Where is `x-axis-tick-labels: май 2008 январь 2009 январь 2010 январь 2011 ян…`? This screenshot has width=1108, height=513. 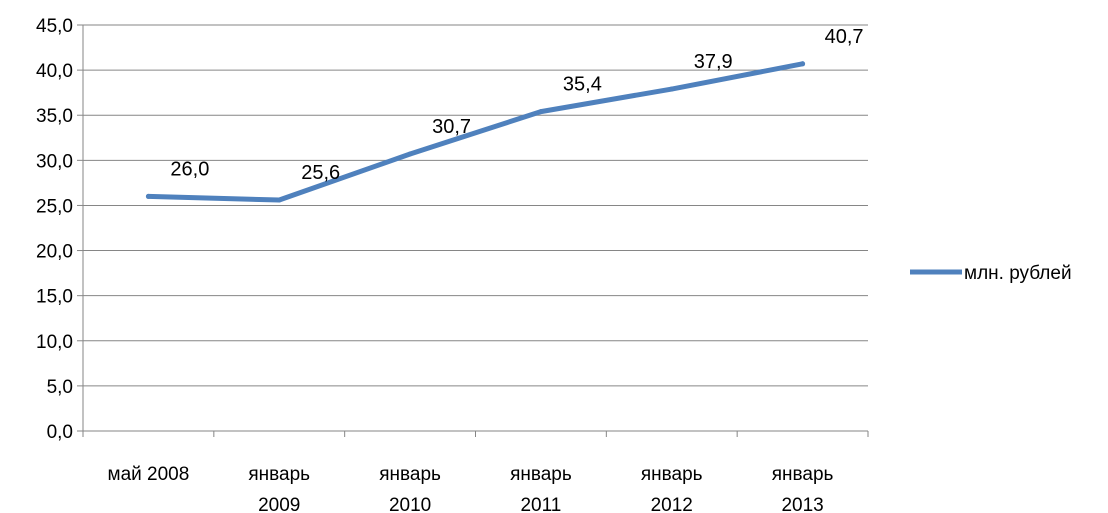 x-axis-tick-labels: май 2008 январь 2009 январь 2010 январь 2011 ян… is located at coordinates (471, 488).